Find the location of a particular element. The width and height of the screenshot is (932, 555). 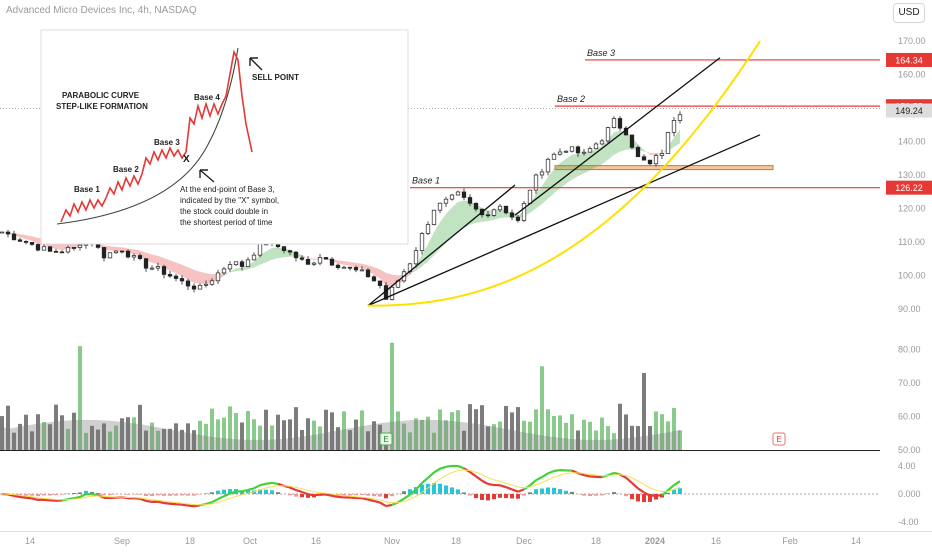

time-tick-label: 18 is located at coordinates (190, 541).